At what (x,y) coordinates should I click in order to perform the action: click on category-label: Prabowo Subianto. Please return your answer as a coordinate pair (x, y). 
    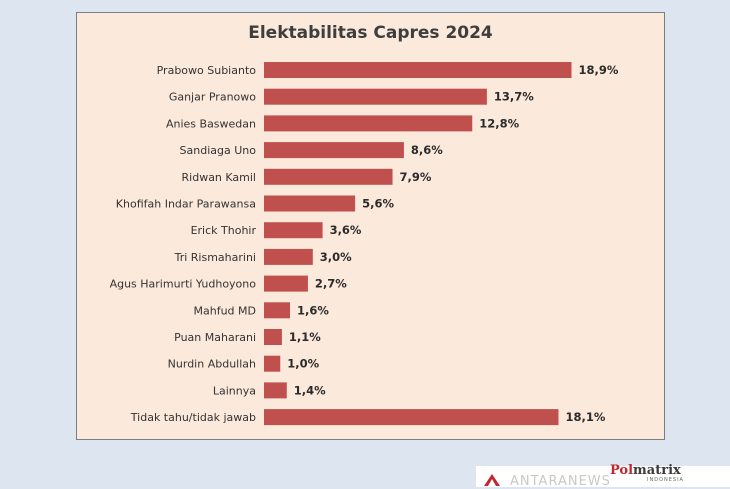
    Looking at the image, I should click on (207, 70).